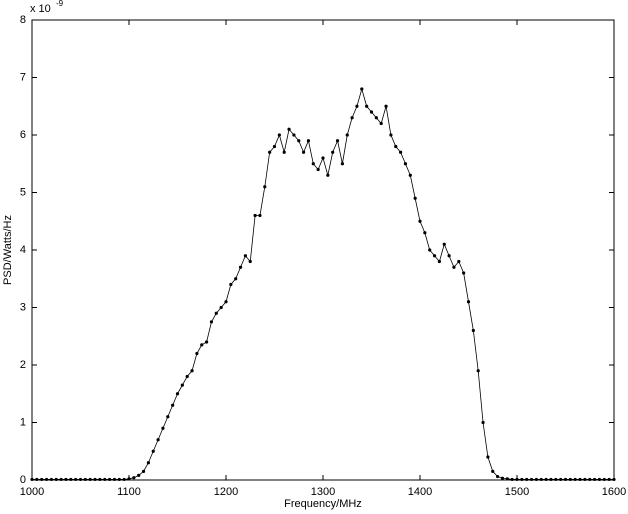 The width and height of the screenshot is (628, 514). Describe the element at coordinates (23, 77) in the screenshot. I see `y-tick-label: 7` at that location.